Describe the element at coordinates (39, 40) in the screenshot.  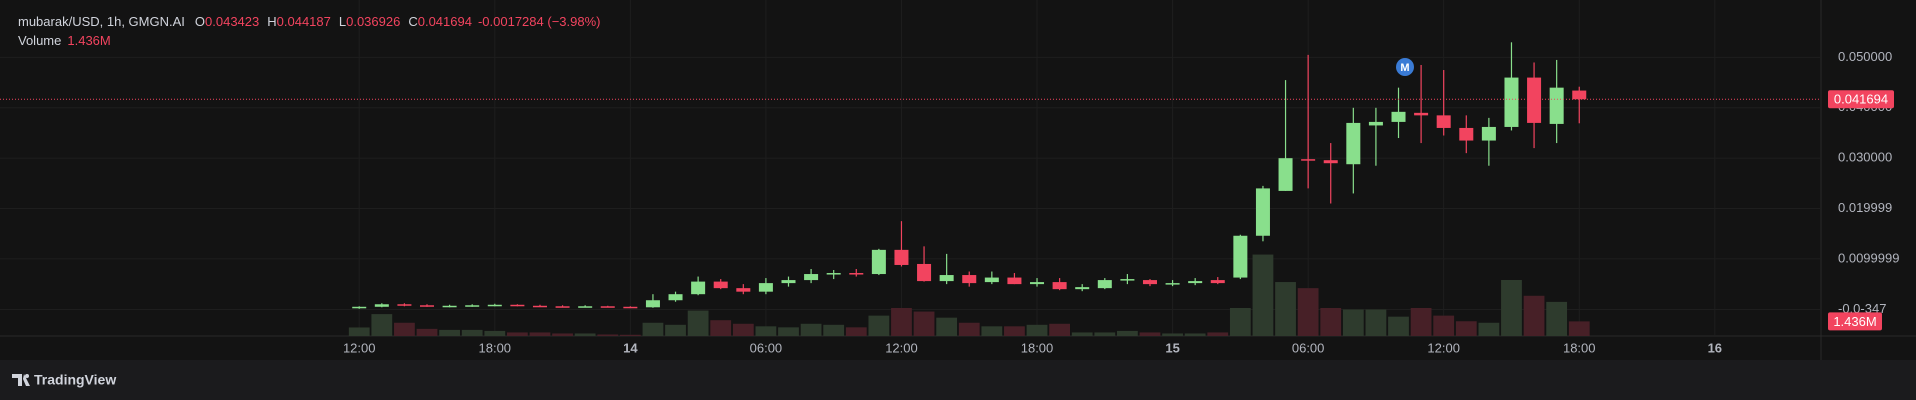
I see `volume-name: Volume` at that location.